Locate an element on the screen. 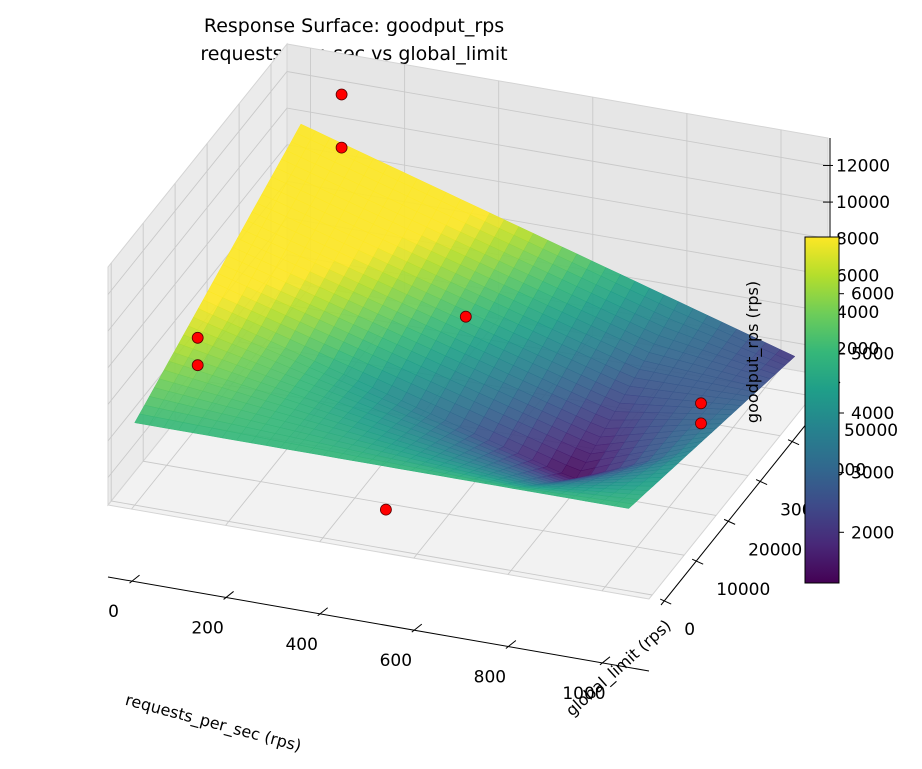 This screenshot has height=769, width=922. colorbar: 2000 3000 4000 5000 6000 is located at coordinates (849, 410).